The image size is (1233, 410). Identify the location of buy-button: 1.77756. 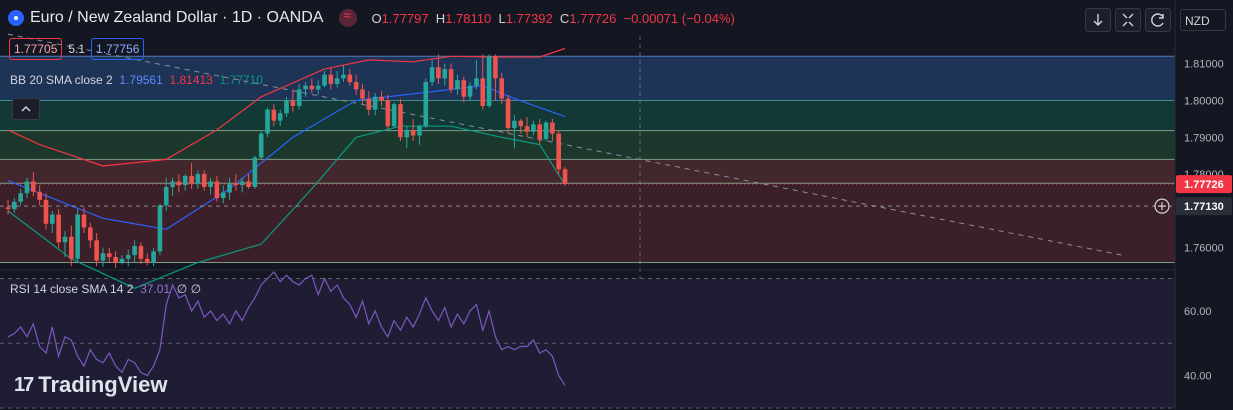
(118, 49).